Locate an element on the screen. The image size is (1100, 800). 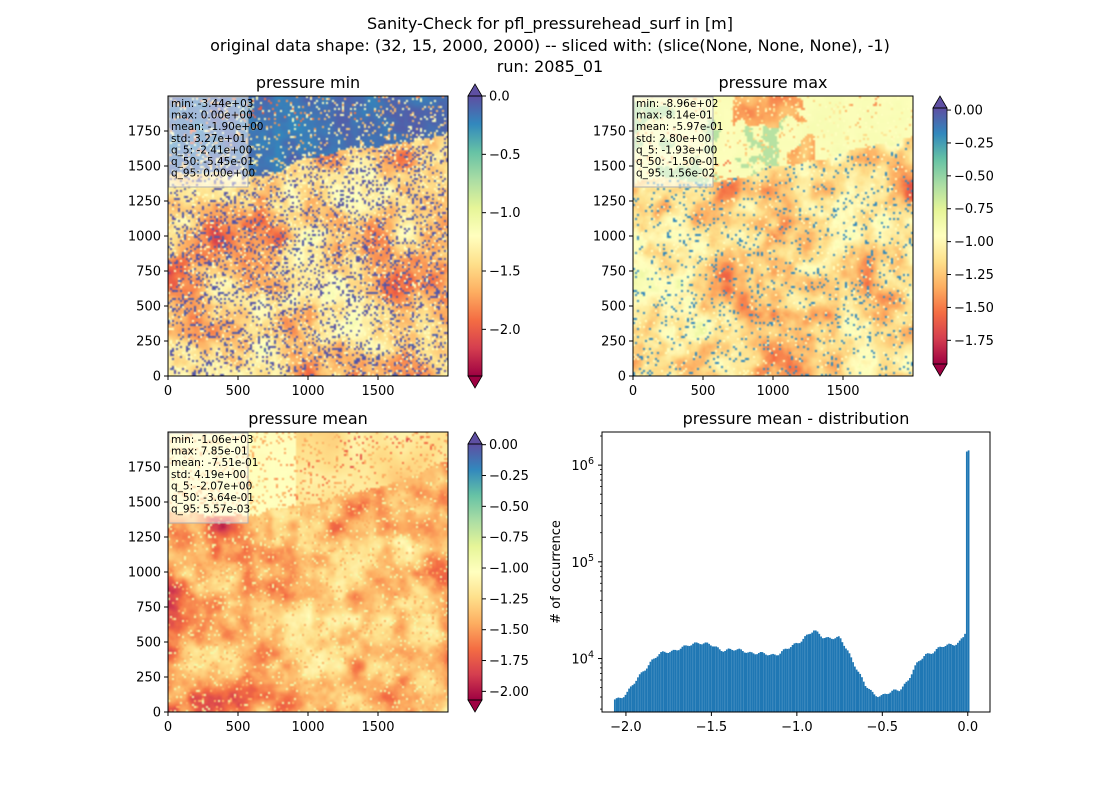
stat-line: q_50: -1.50e-01 is located at coordinates (677, 162).